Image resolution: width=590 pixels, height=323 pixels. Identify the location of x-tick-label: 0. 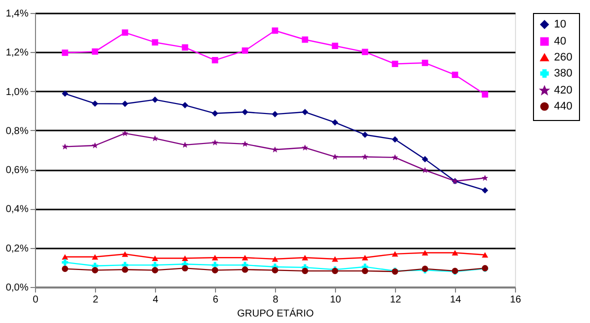
(35, 300).